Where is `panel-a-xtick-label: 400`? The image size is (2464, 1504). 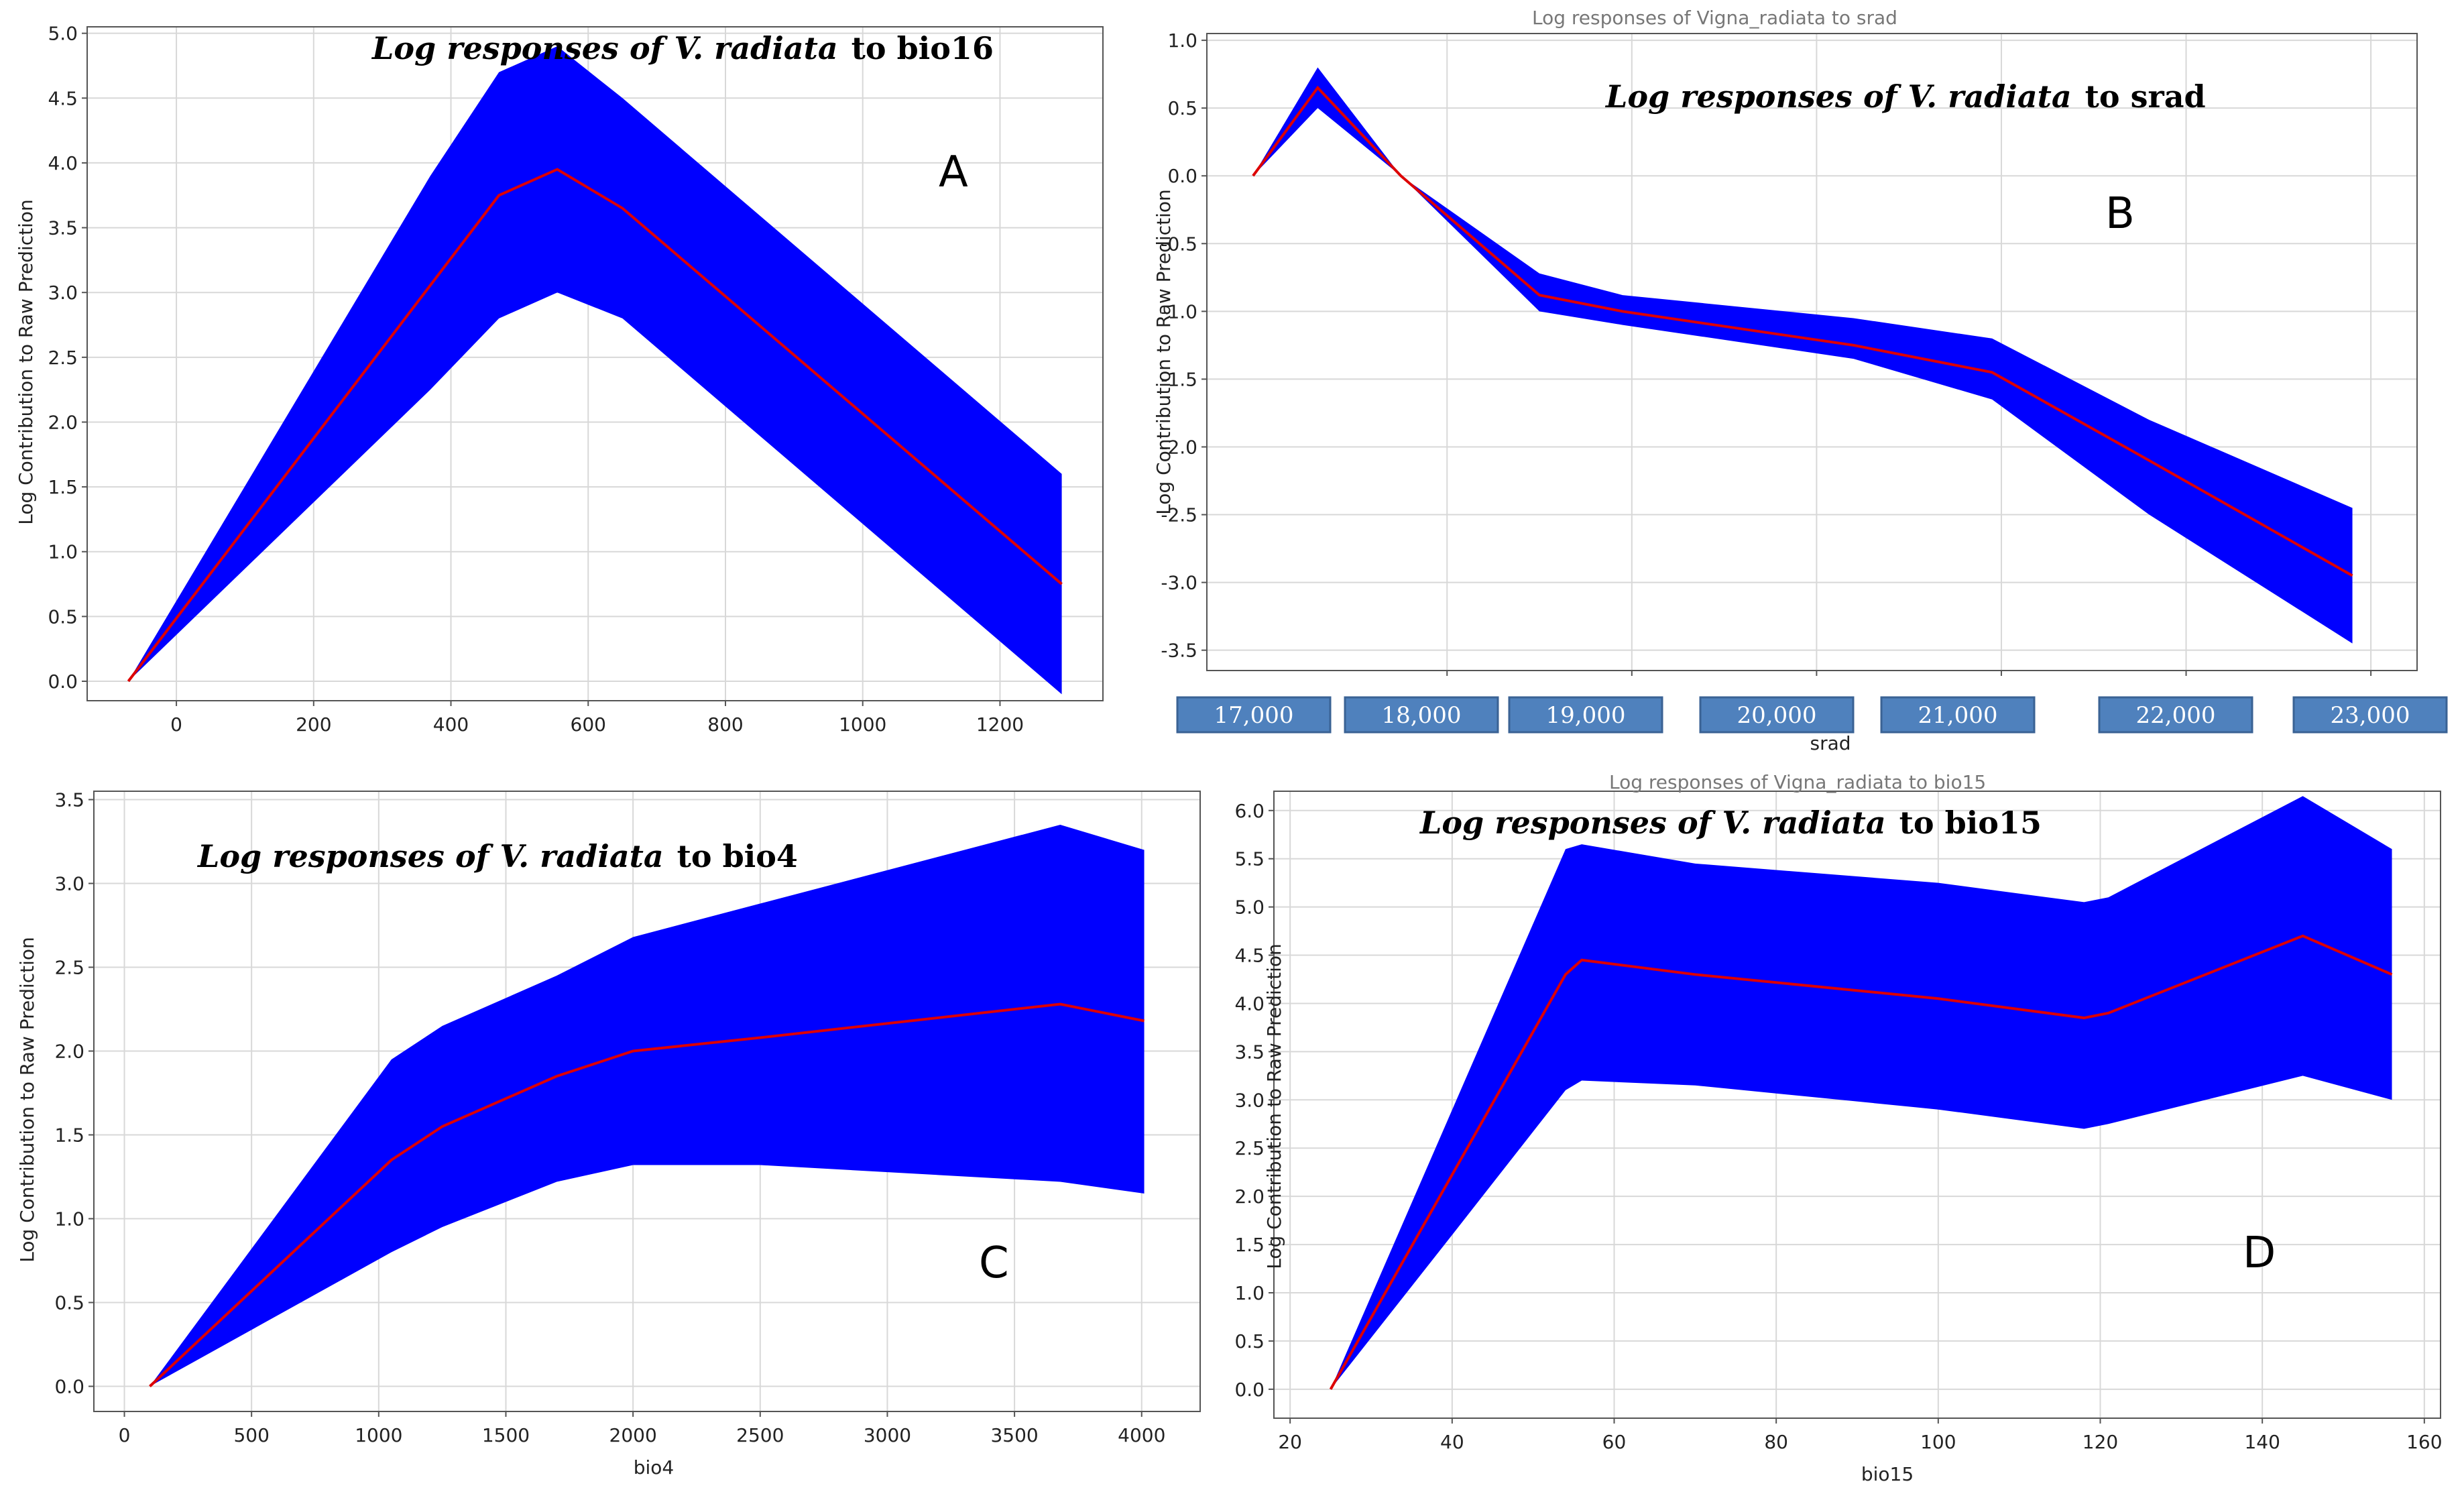
panel-a-xtick-label: 400 is located at coordinates (451, 725).